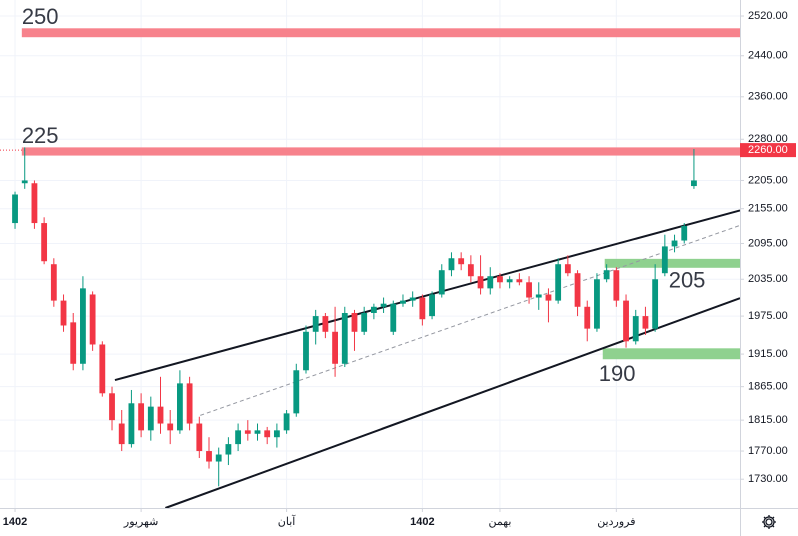  I want to click on x-tick-label: فروردین, so click(616, 522).